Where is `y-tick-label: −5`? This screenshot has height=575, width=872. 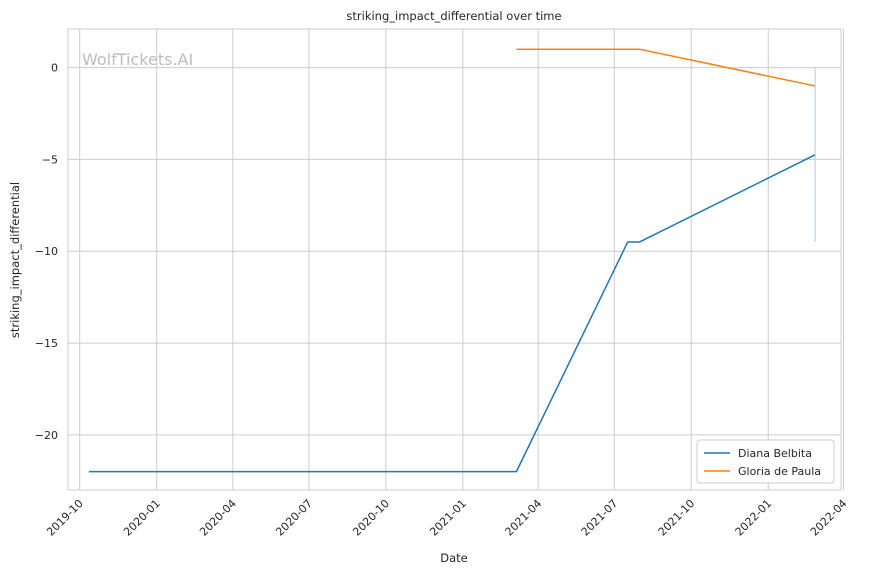 y-tick-label: −5 is located at coordinates (50, 159).